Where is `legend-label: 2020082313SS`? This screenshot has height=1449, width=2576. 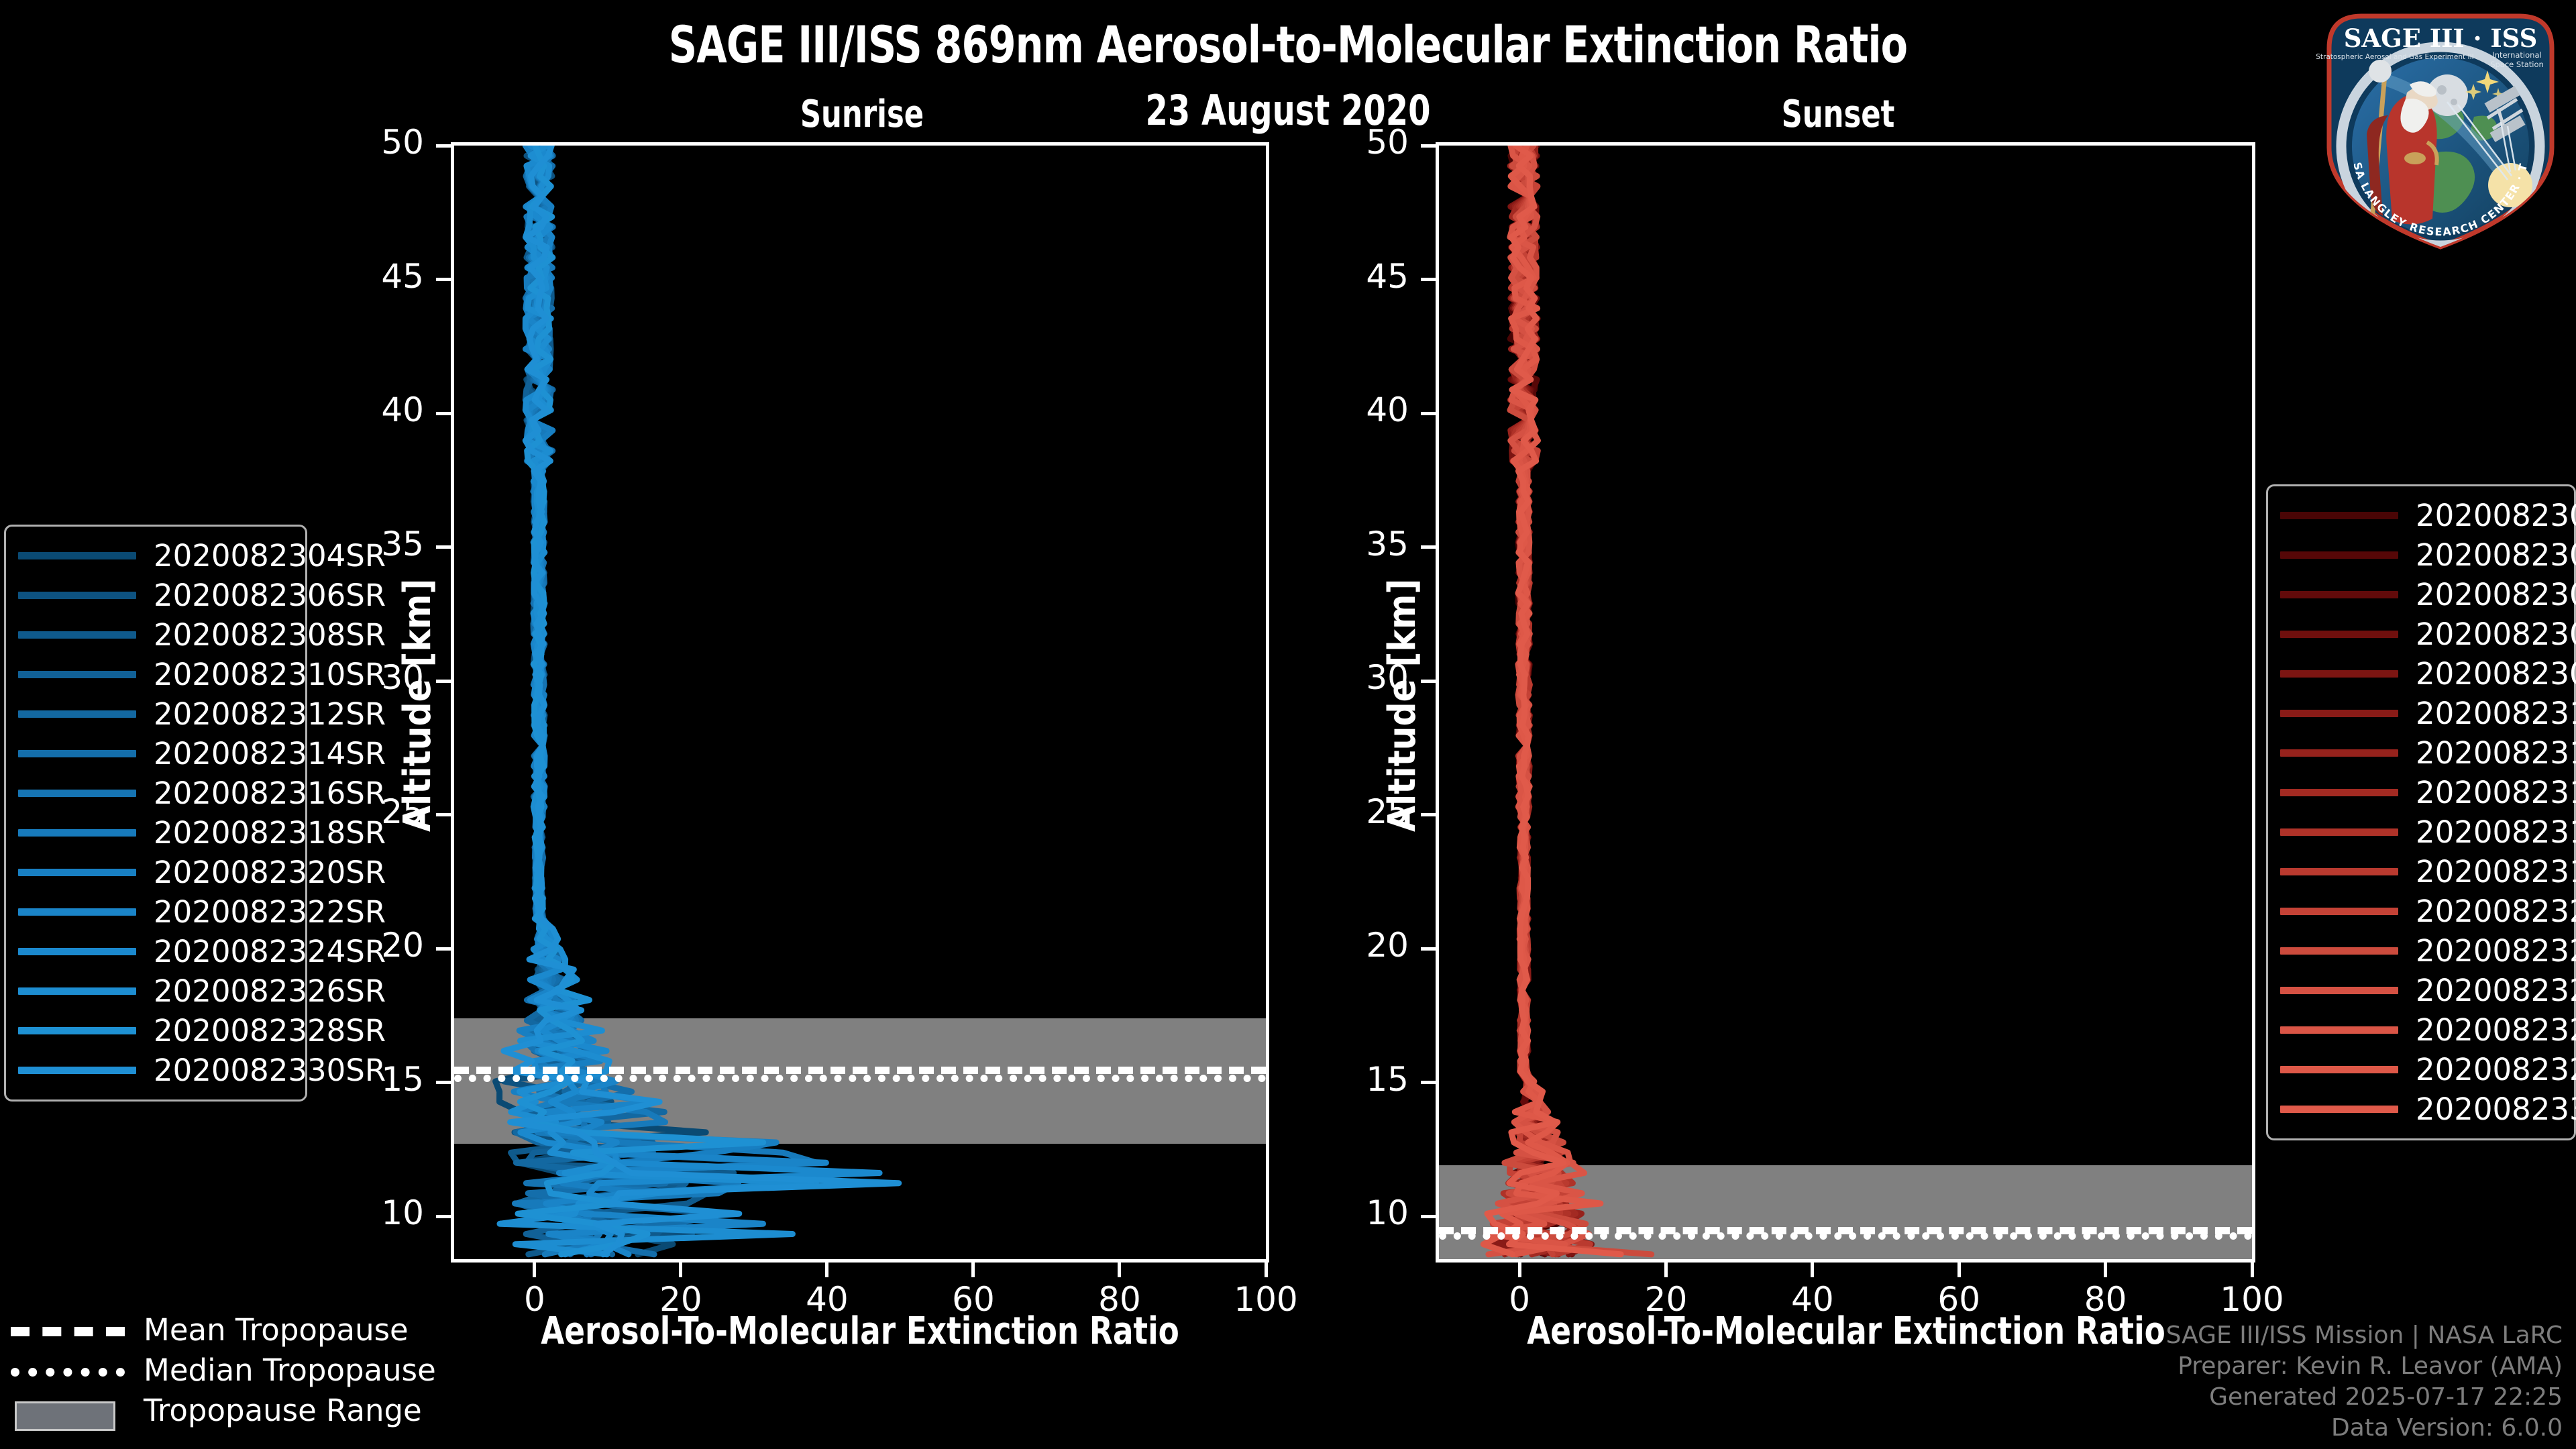
legend-label: 2020082313SS is located at coordinates (2496, 753).